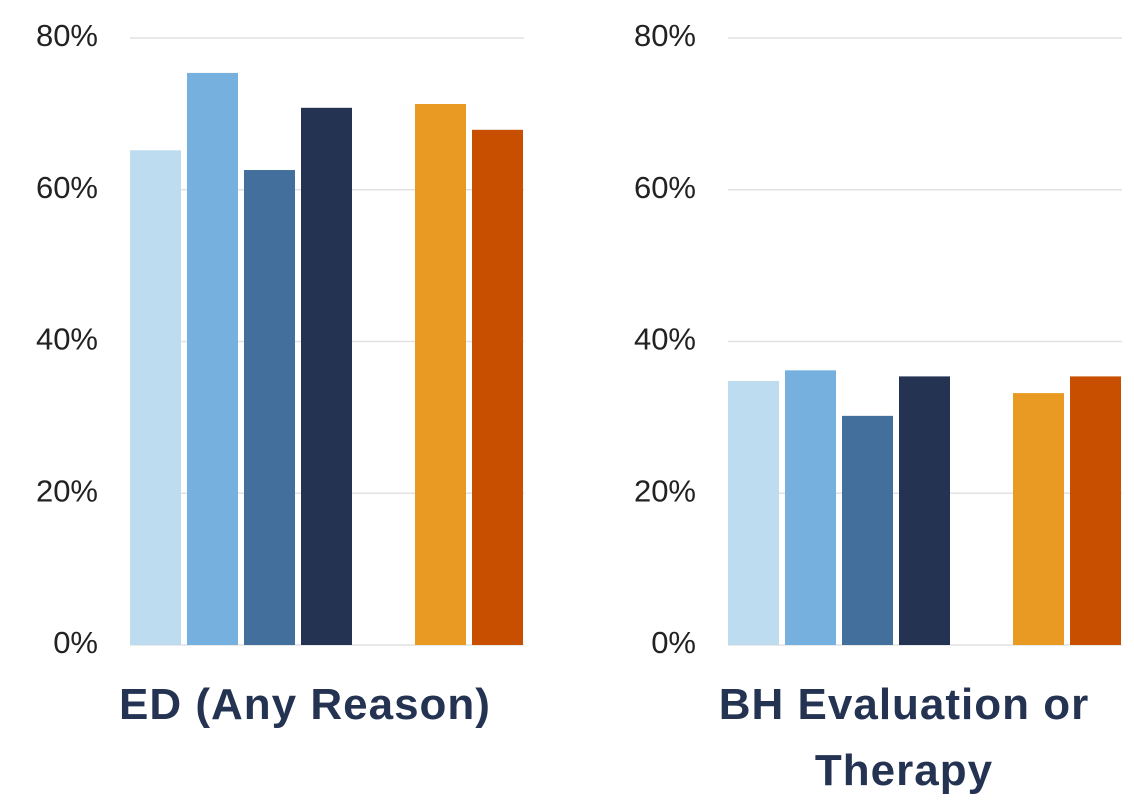 This screenshot has width=1134, height=804. Describe the element at coordinates (305, 704) in the screenshot. I see `chart-title: ED (Any Reason)` at that location.